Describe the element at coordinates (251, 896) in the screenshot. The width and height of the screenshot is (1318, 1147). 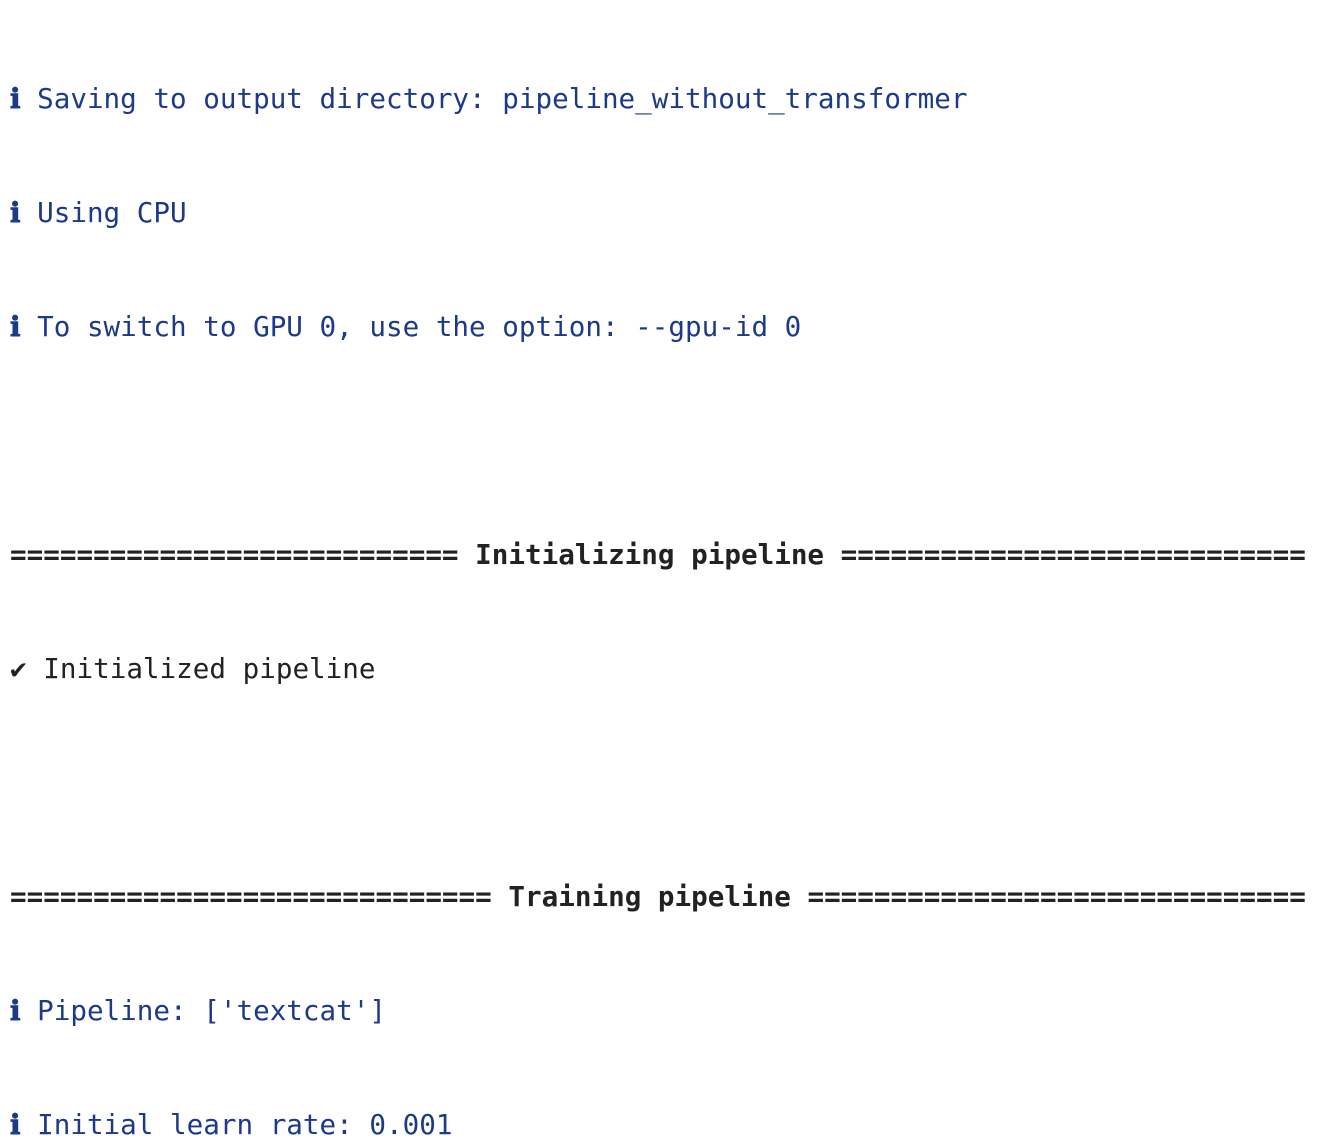
I see `rule: =============================` at that location.